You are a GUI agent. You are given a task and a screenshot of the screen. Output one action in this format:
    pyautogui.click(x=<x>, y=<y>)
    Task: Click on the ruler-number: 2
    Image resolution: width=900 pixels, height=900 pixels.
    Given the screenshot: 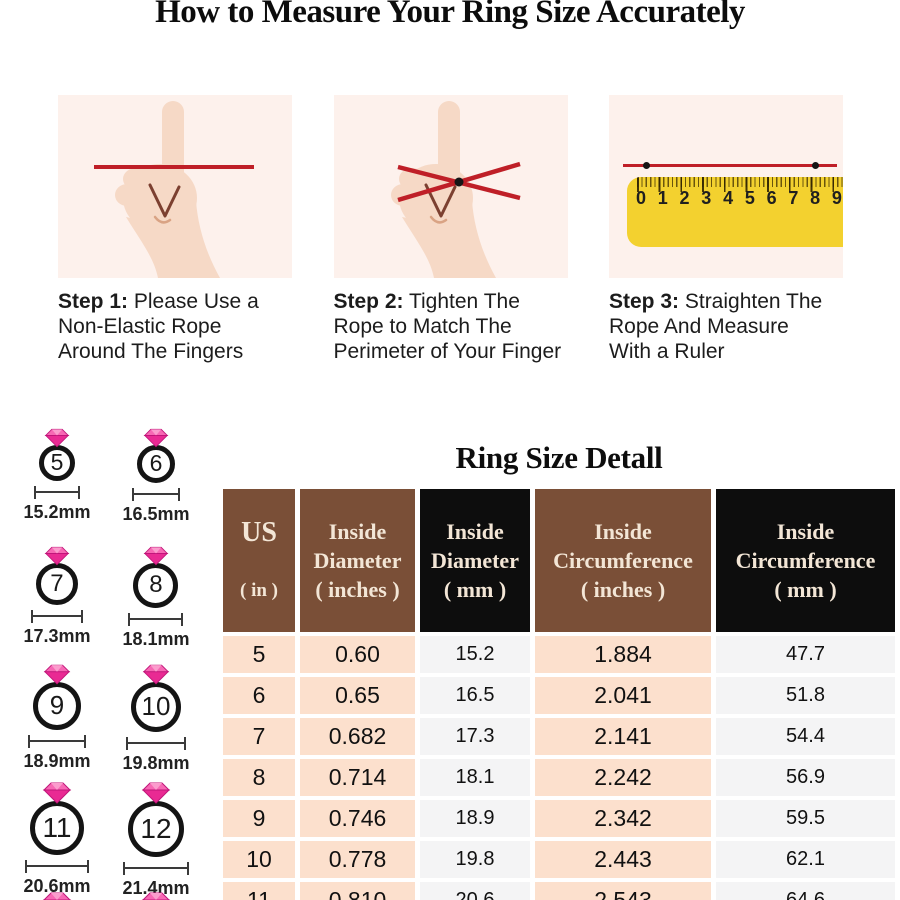 What is the action you would take?
    pyautogui.click(x=684, y=197)
    